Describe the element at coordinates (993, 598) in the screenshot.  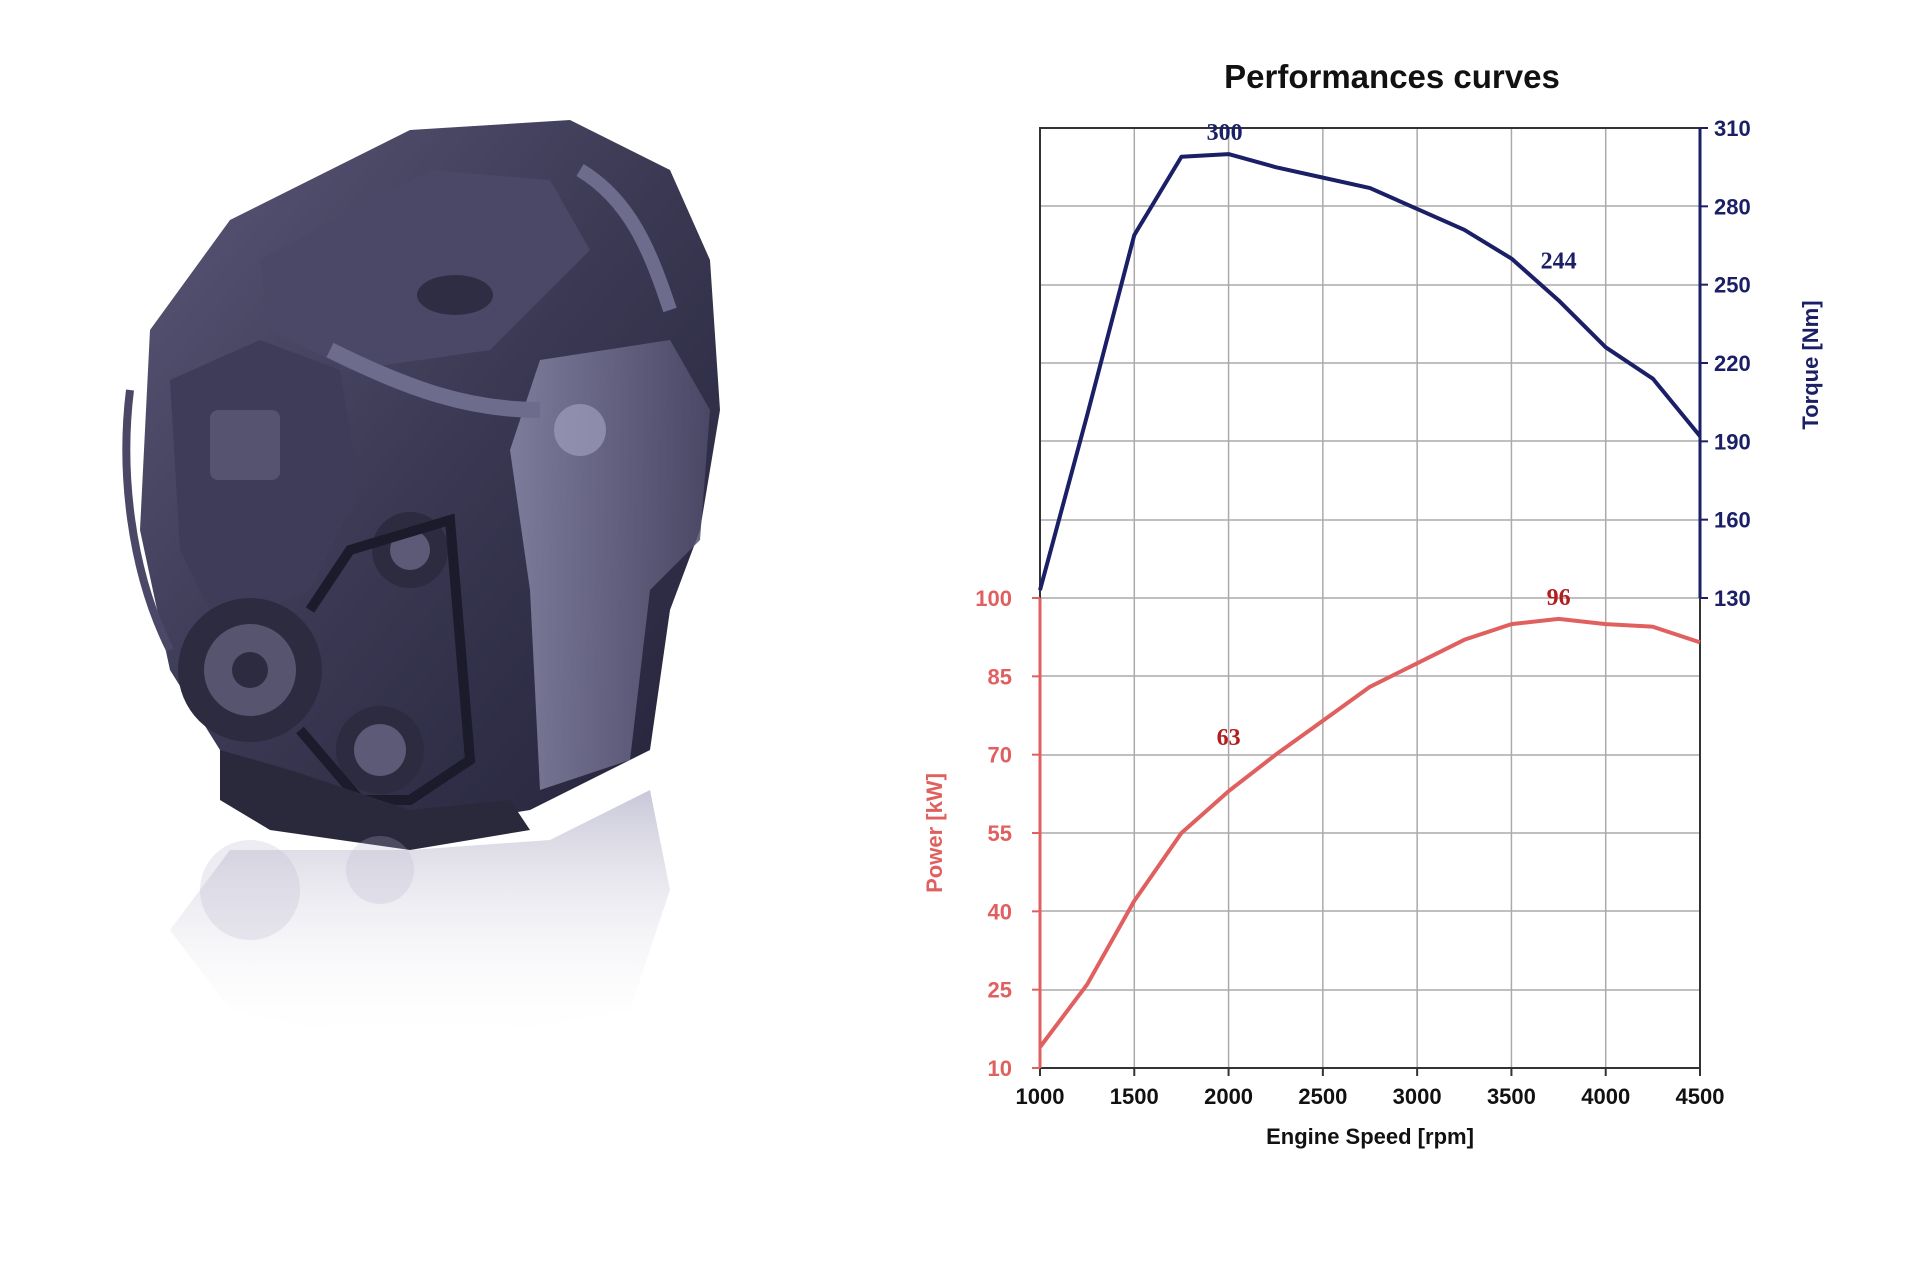
I see `power-tick-label: 100` at that location.